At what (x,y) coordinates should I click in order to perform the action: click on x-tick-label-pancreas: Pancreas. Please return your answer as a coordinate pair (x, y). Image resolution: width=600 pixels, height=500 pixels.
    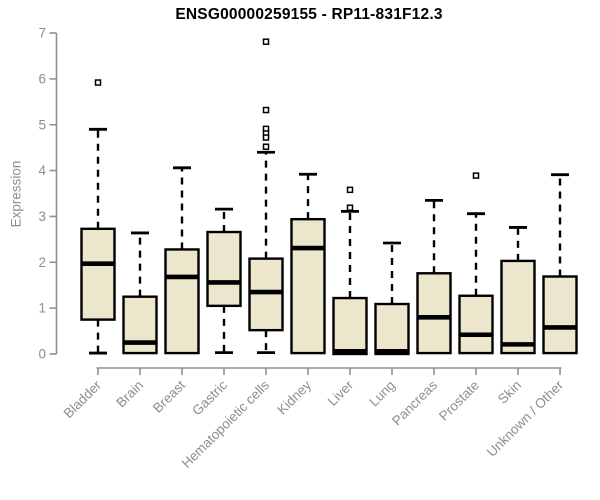
    Looking at the image, I should click on (414, 402).